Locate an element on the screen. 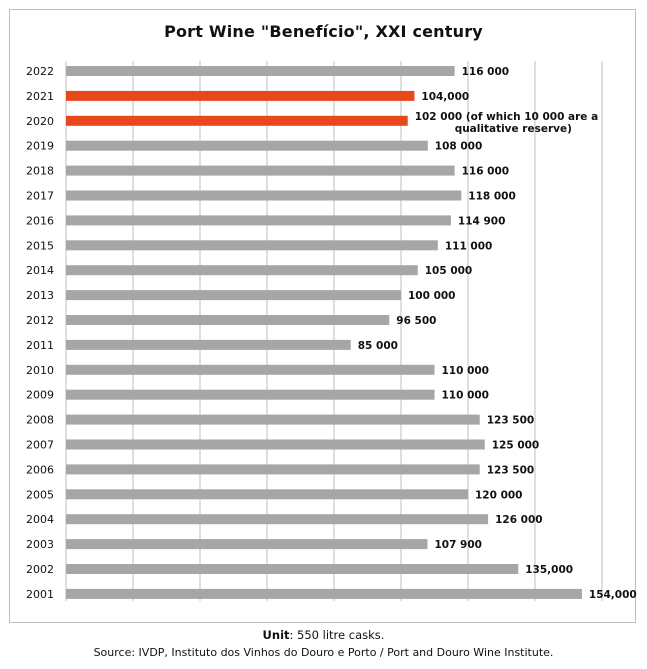 This screenshot has height=669, width=647. bar-2003 is located at coordinates (247, 544).